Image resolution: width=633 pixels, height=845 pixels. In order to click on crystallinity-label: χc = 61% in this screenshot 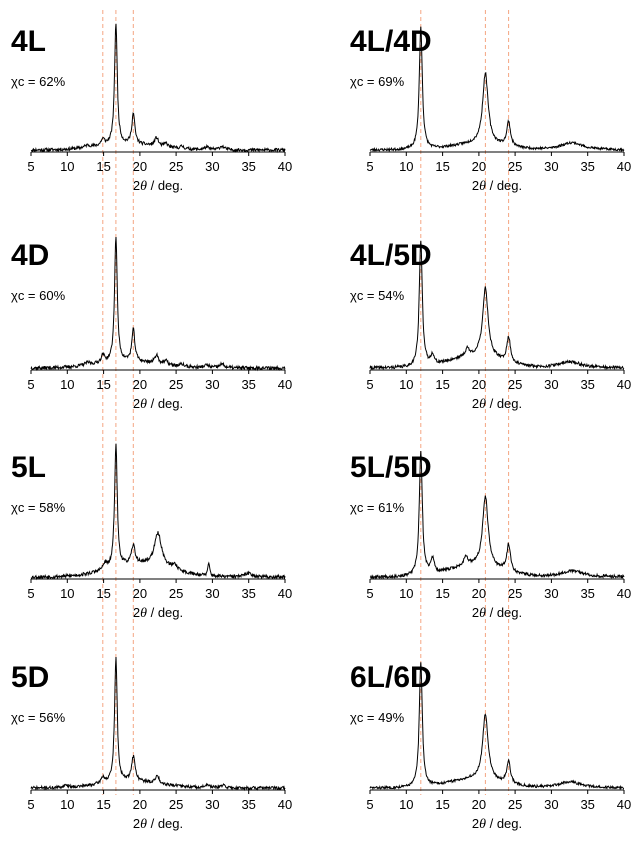, I will do `click(377, 507)`.